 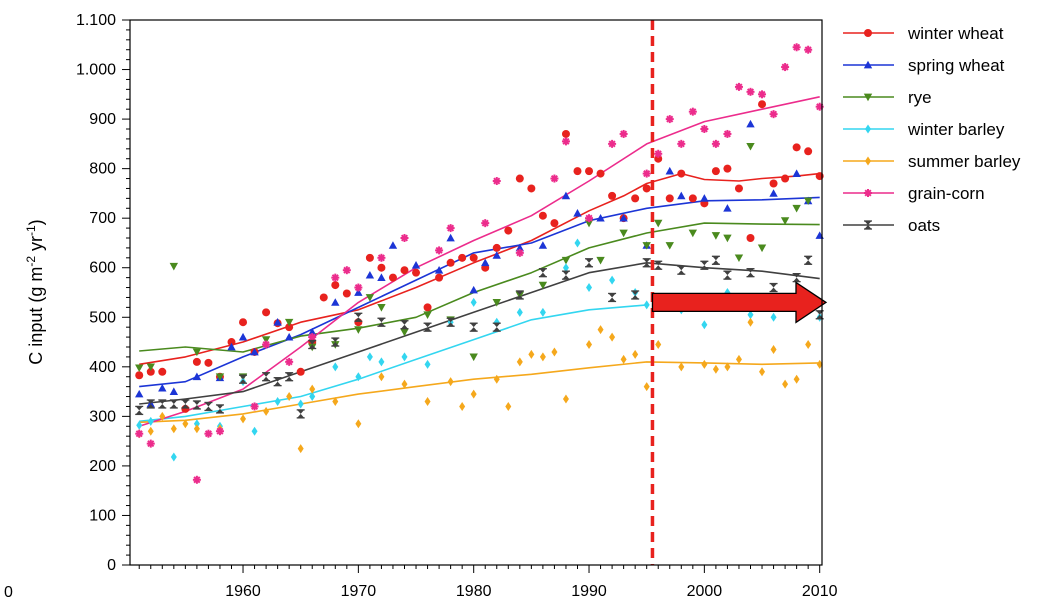 What do you see at coordinates (914, 193) in the screenshot?
I see `legend-item: grain-corn` at bounding box center [914, 193].